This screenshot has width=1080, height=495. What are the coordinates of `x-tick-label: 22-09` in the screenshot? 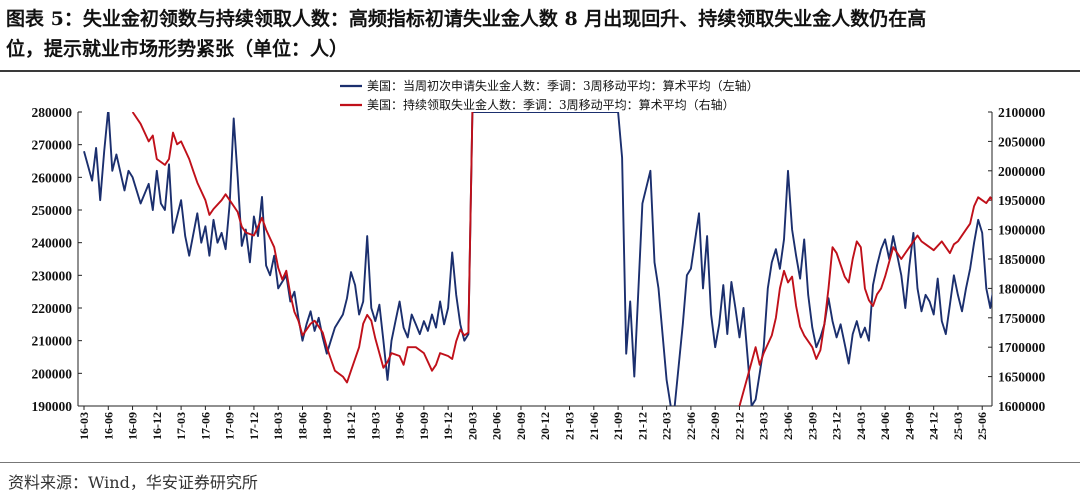 It's located at (715, 426).